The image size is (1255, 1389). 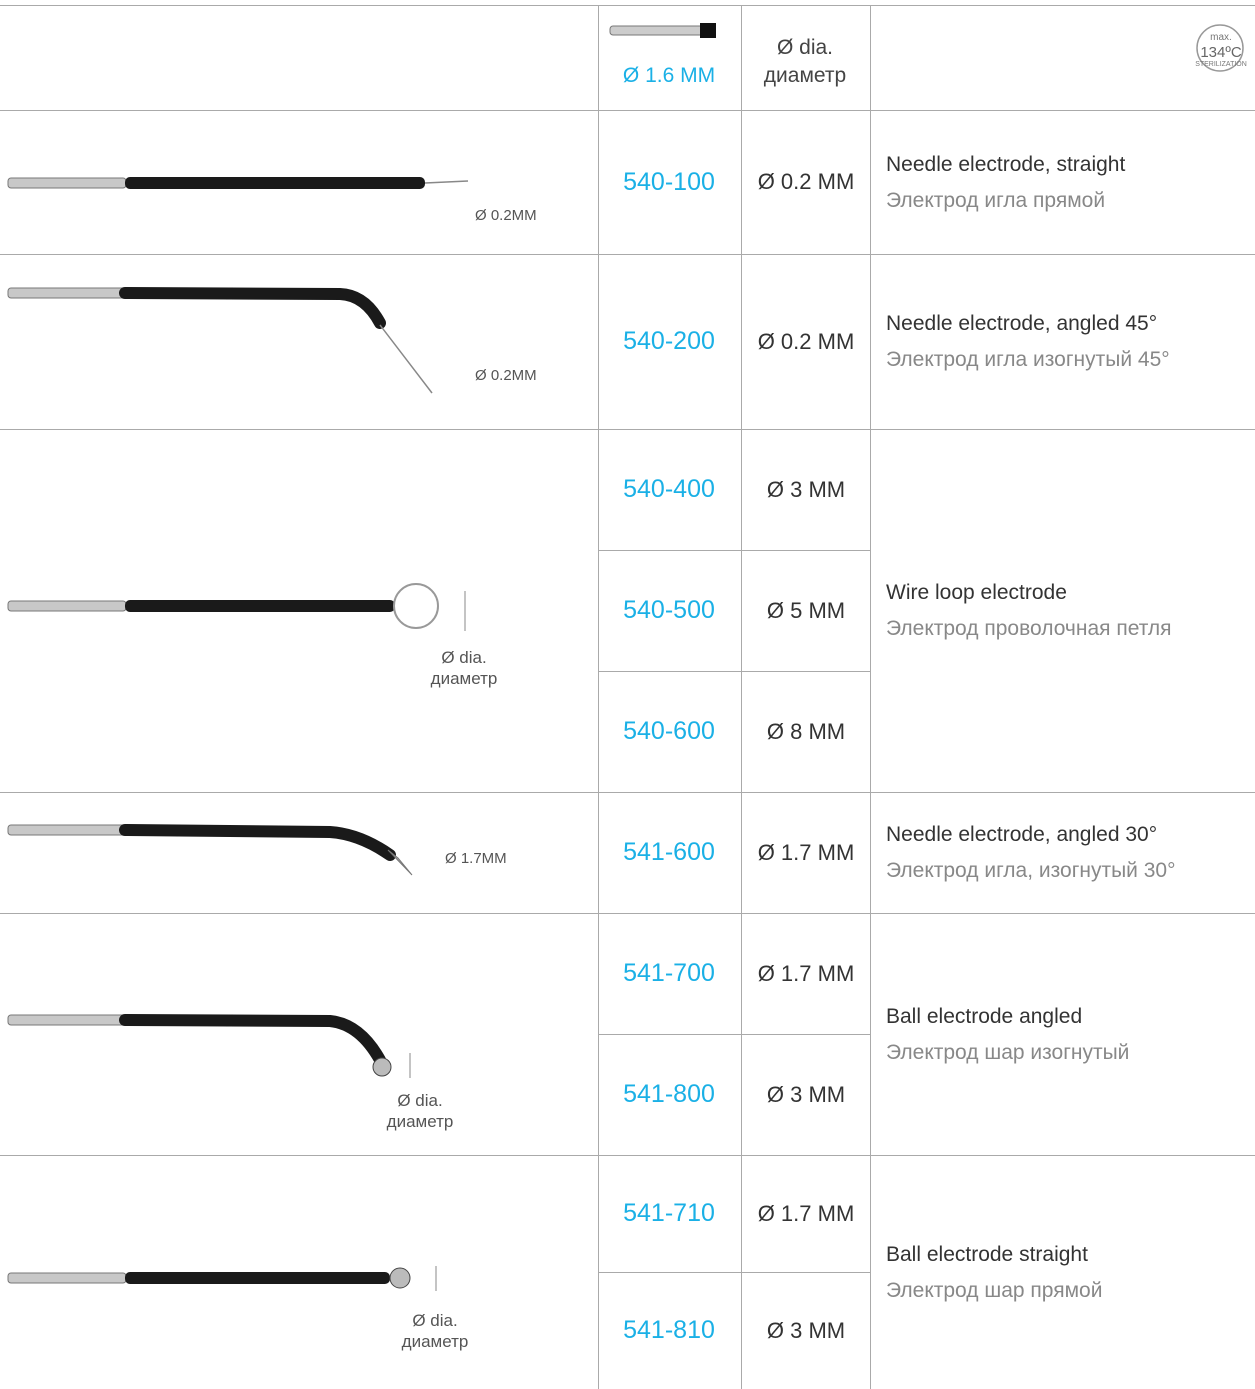 What do you see at coordinates (669, 75) in the screenshot?
I see `header-code: Ø 1.6 MM` at bounding box center [669, 75].